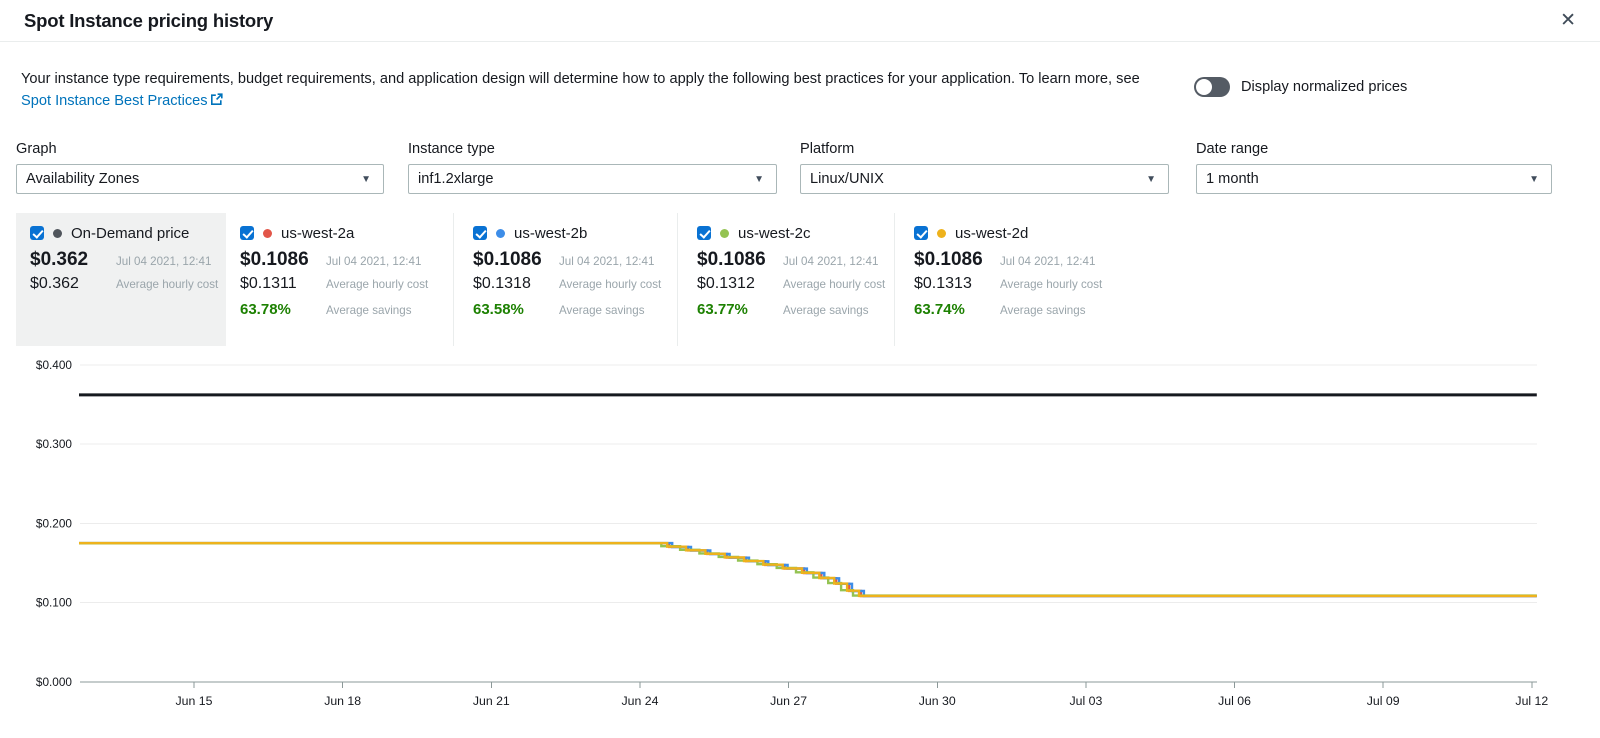 The image size is (1600, 738). What do you see at coordinates (83, 179) in the screenshot?
I see `graph-select-value: Availability Zones` at bounding box center [83, 179].